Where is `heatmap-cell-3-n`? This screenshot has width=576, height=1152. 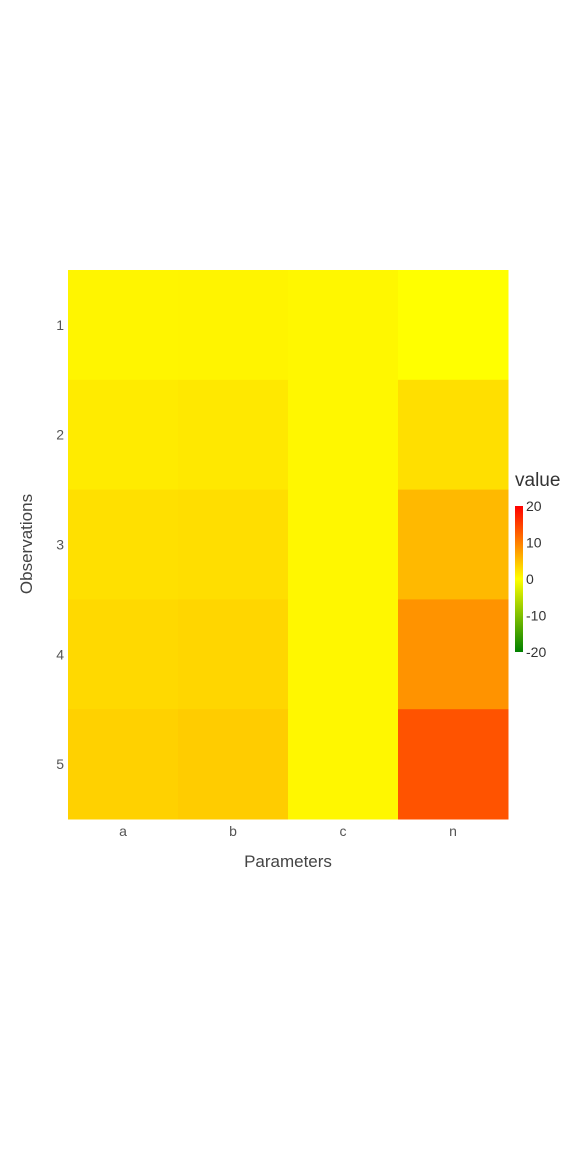 heatmap-cell-3-n is located at coordinates (453, 544).